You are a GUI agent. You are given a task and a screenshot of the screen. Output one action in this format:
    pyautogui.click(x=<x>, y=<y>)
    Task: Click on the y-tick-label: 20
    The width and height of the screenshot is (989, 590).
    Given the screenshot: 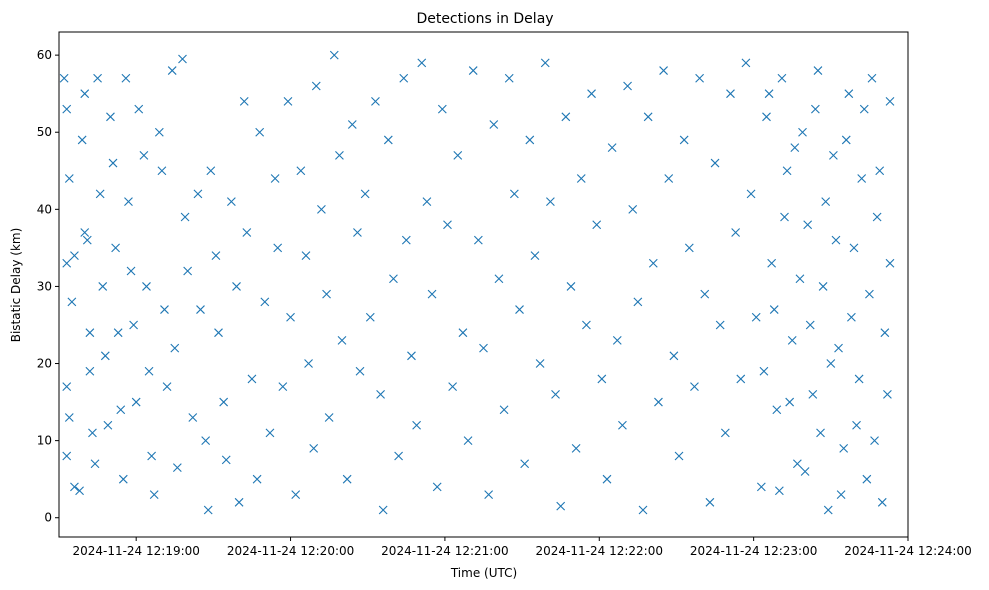 What is the action you would take?
    pyautogui.click(x=44, y=364)
    